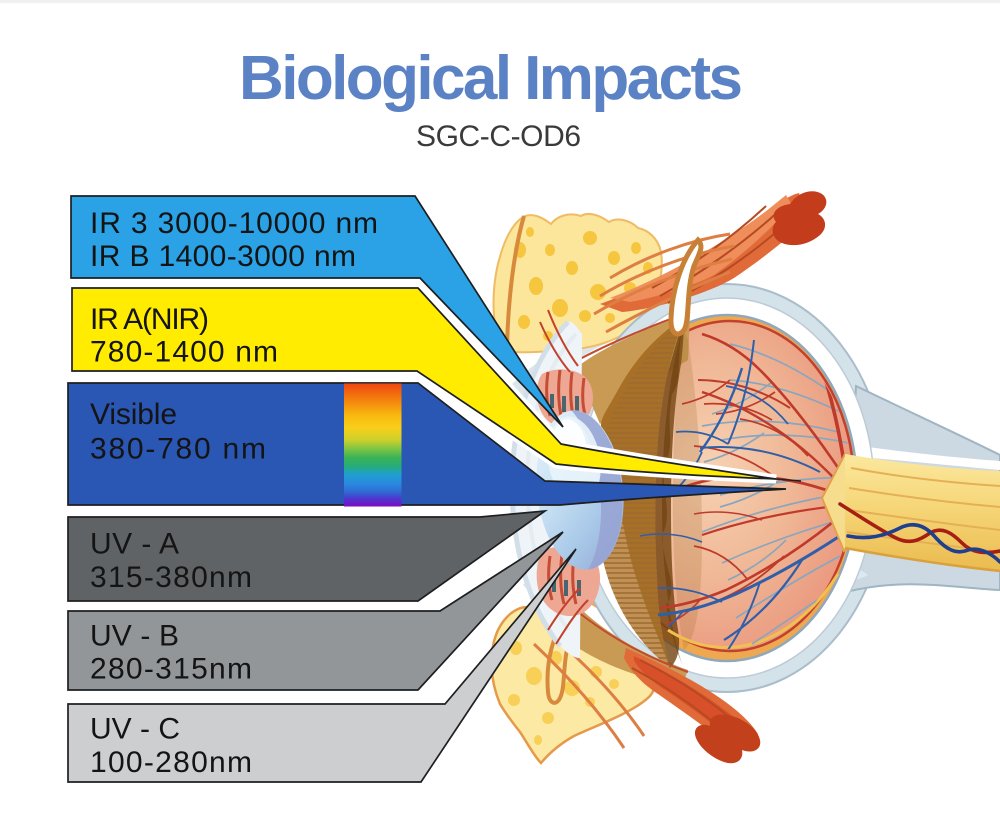  Describe the element at coordinates (498, 136) in the screenshot. I see `svg-text: SGC-C-OD6` at that location.